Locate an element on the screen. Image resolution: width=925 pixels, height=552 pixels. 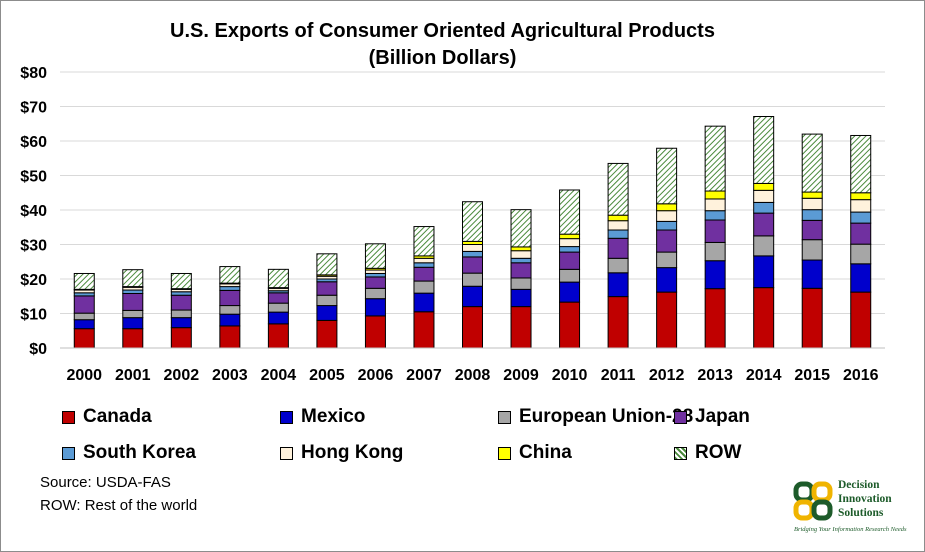
y-tick-label: $60 is located at coordinates (33, 142).